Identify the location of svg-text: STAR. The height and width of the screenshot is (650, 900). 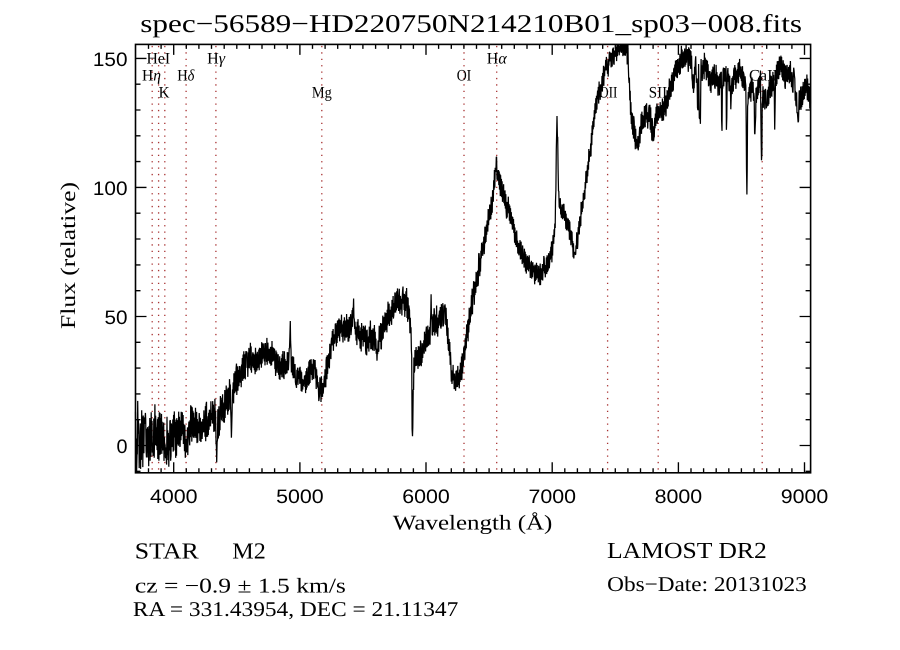
(167, 551).